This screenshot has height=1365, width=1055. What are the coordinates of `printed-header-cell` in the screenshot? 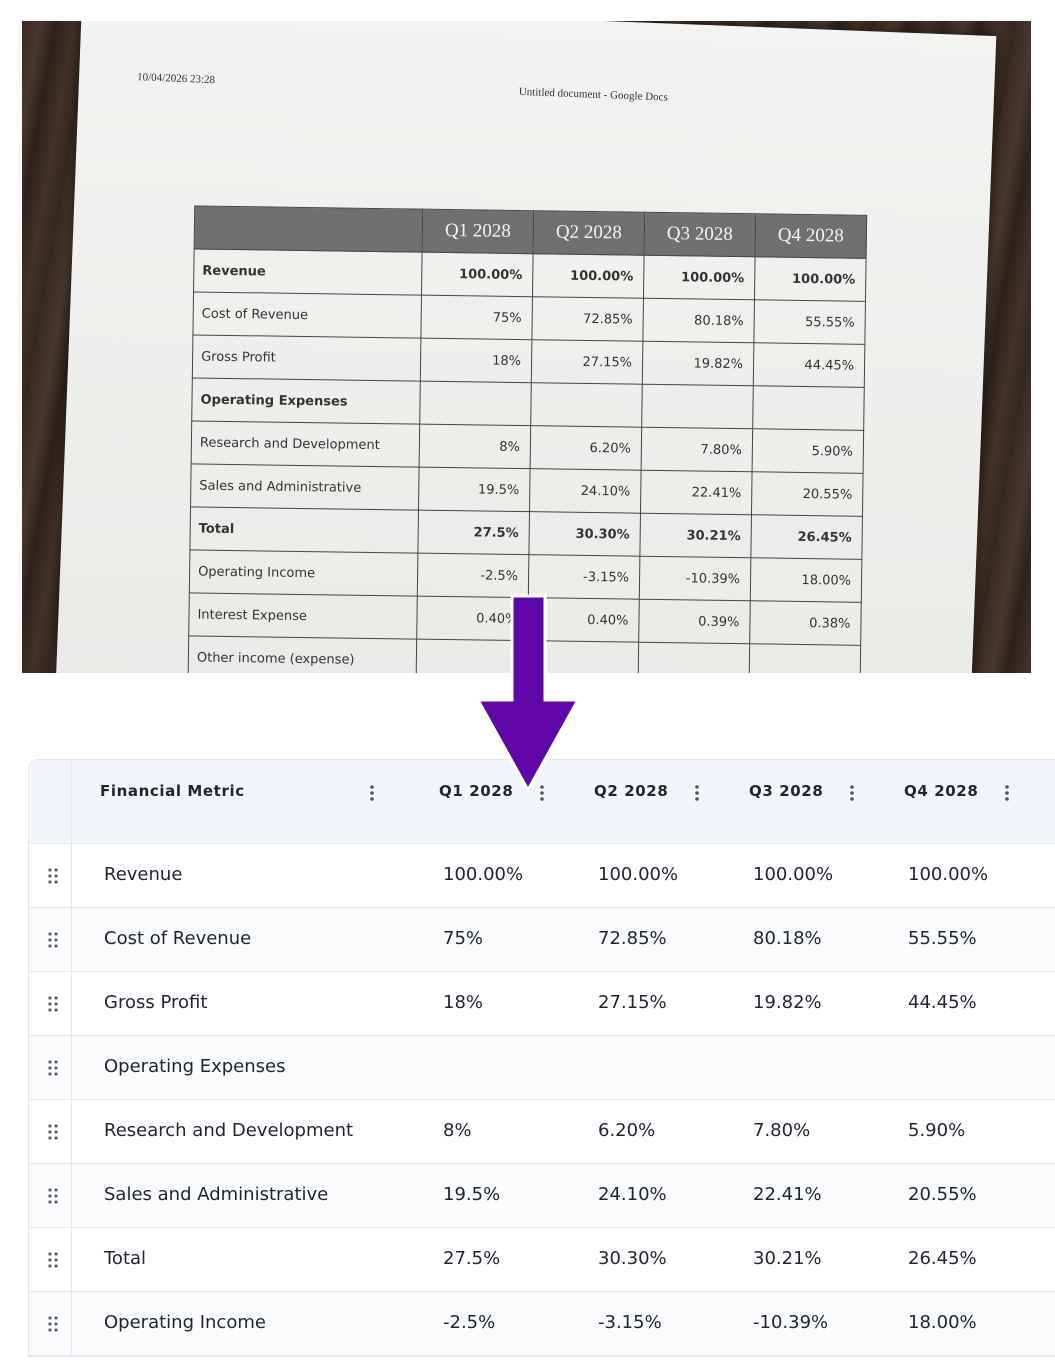 It's located at (308, 229).